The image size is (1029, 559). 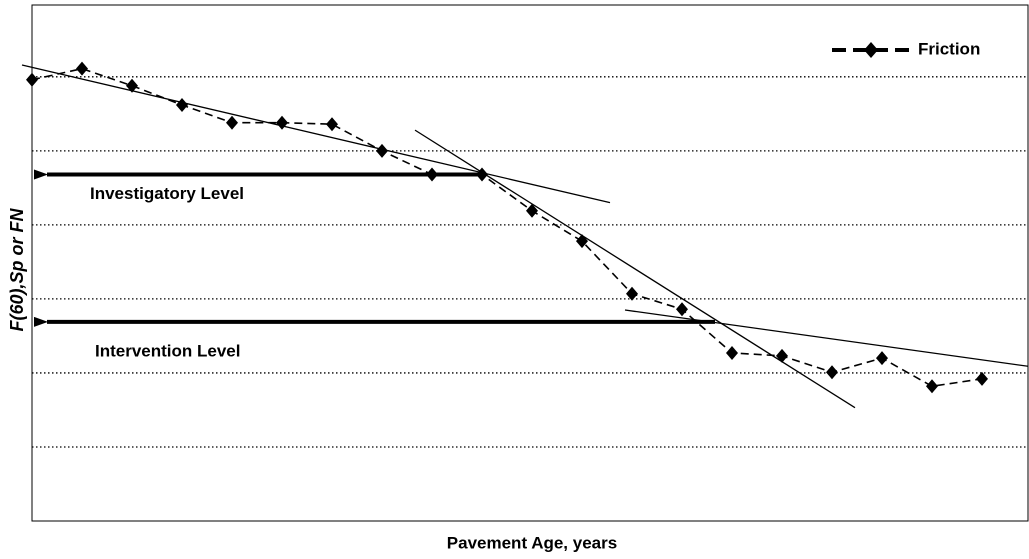 What do you see at coordinates (167, 193) in the screenshot?
I see `annotation-text: Investigatory Level` at bounding box center [167, 193].